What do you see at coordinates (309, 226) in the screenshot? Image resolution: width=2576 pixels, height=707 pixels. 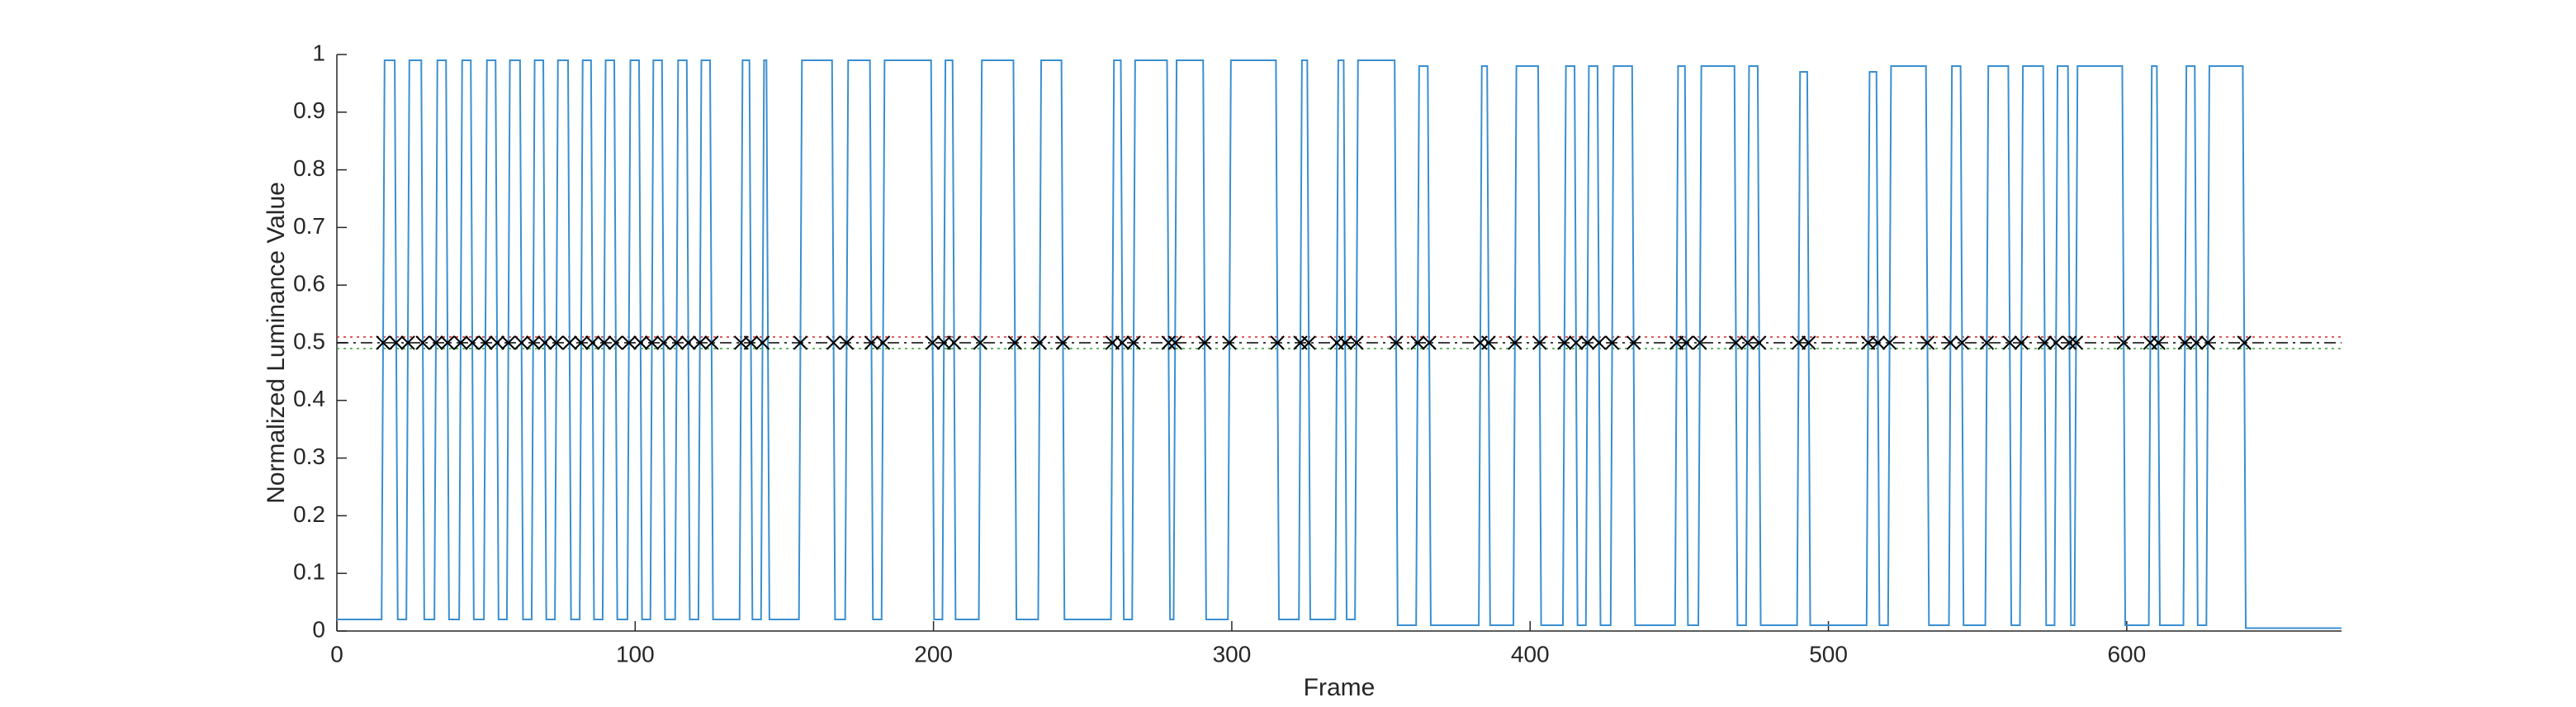 I see `y-tick-label: 0.7` at bounding box center [309, 226].